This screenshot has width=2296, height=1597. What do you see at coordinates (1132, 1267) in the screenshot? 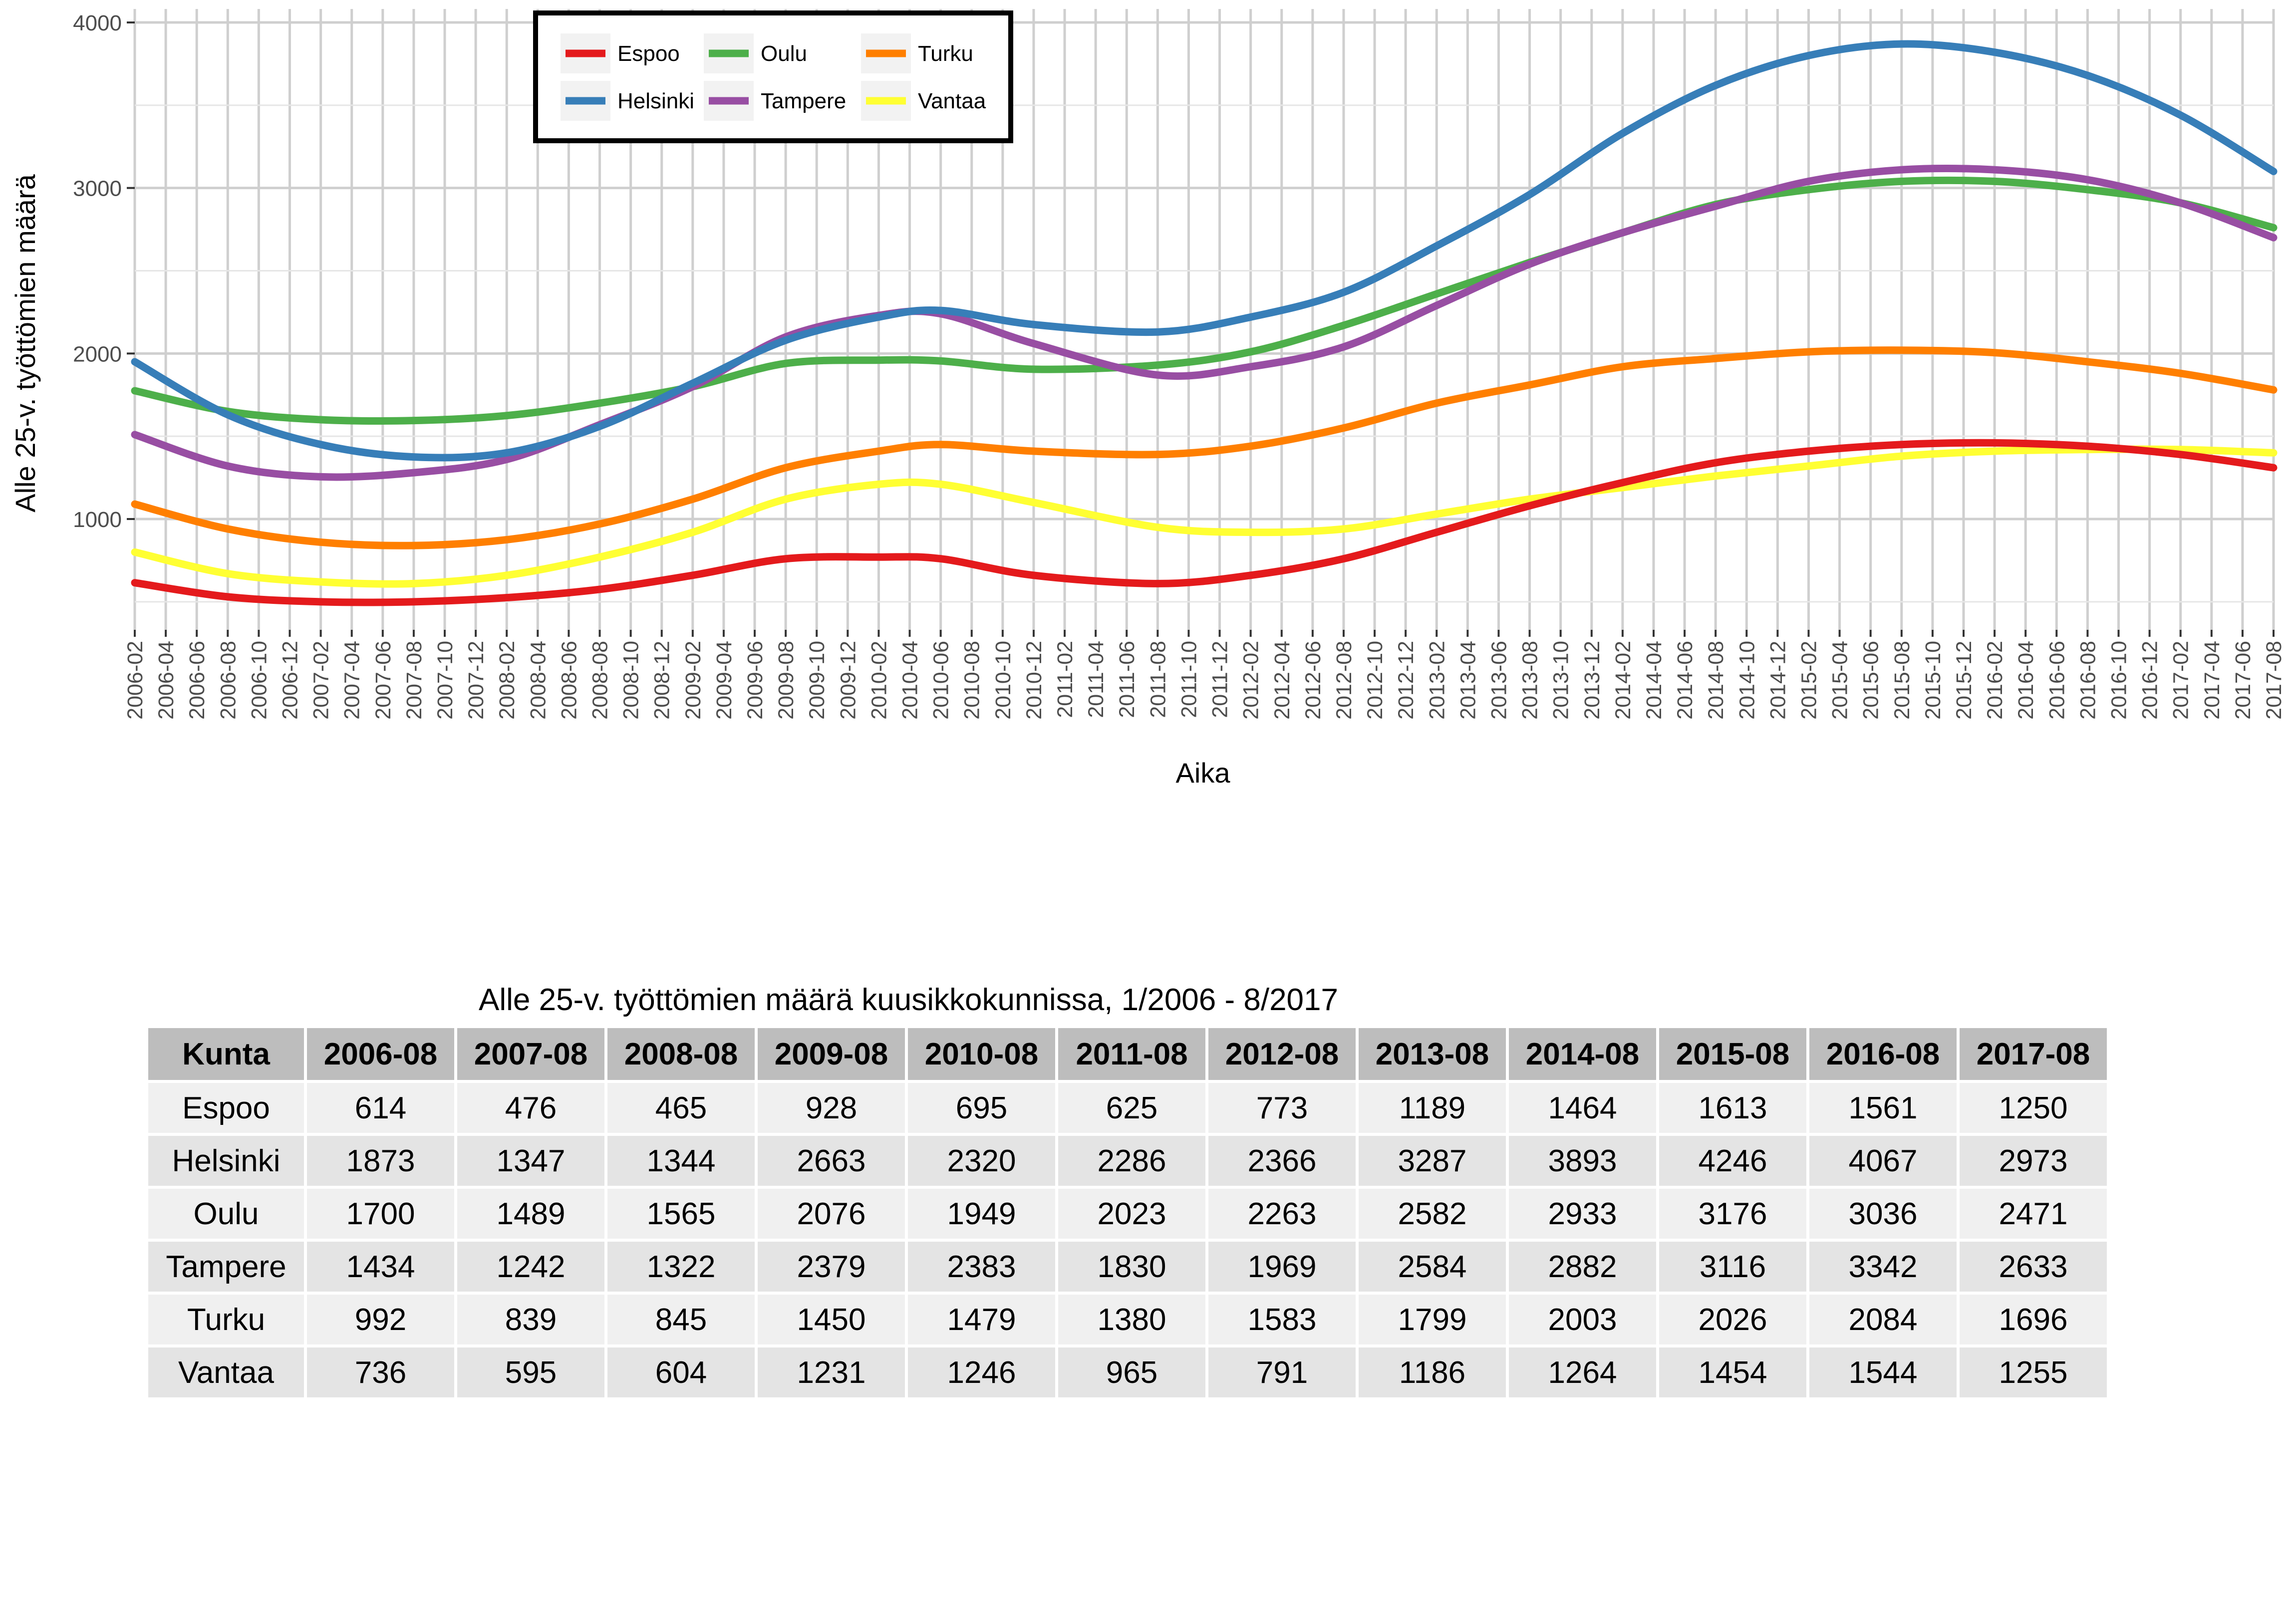
I see `table-cell: 1830` at bounding box center [1132, 1267].